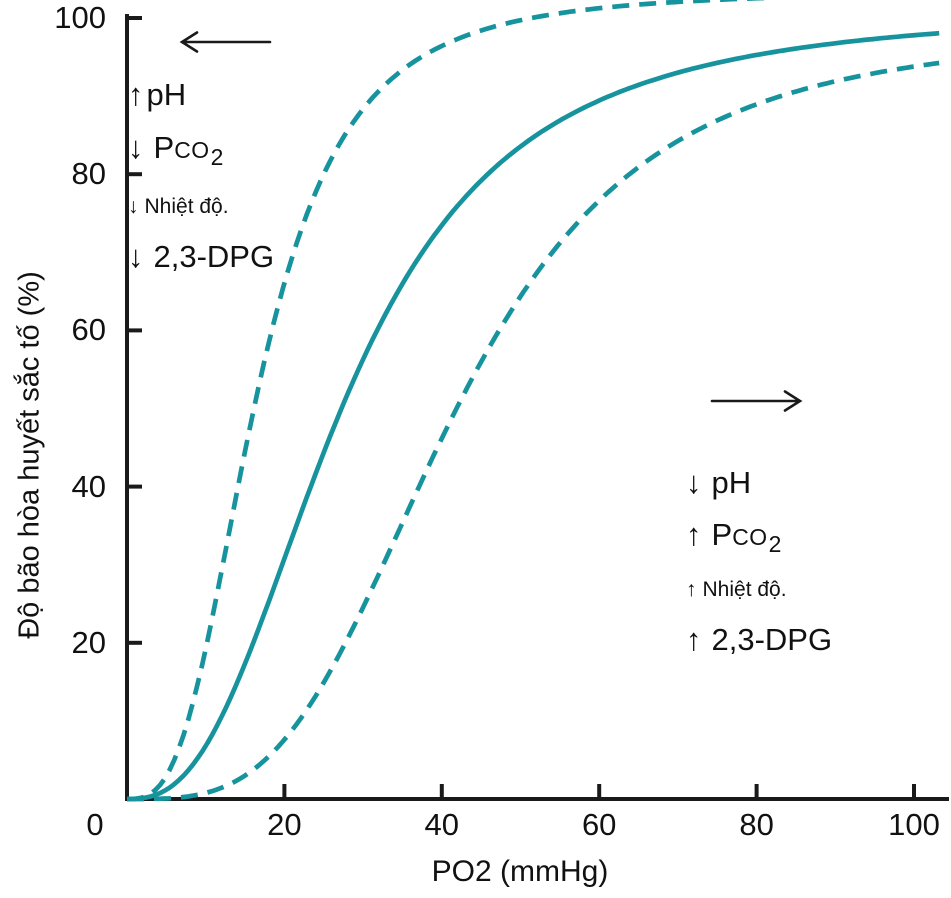 Image resolution: width=951 pixels, height=898 pixels. Describe the element at coordinates (88, 642) in the screenshot. I see `y-tick-label: 20` at that location.